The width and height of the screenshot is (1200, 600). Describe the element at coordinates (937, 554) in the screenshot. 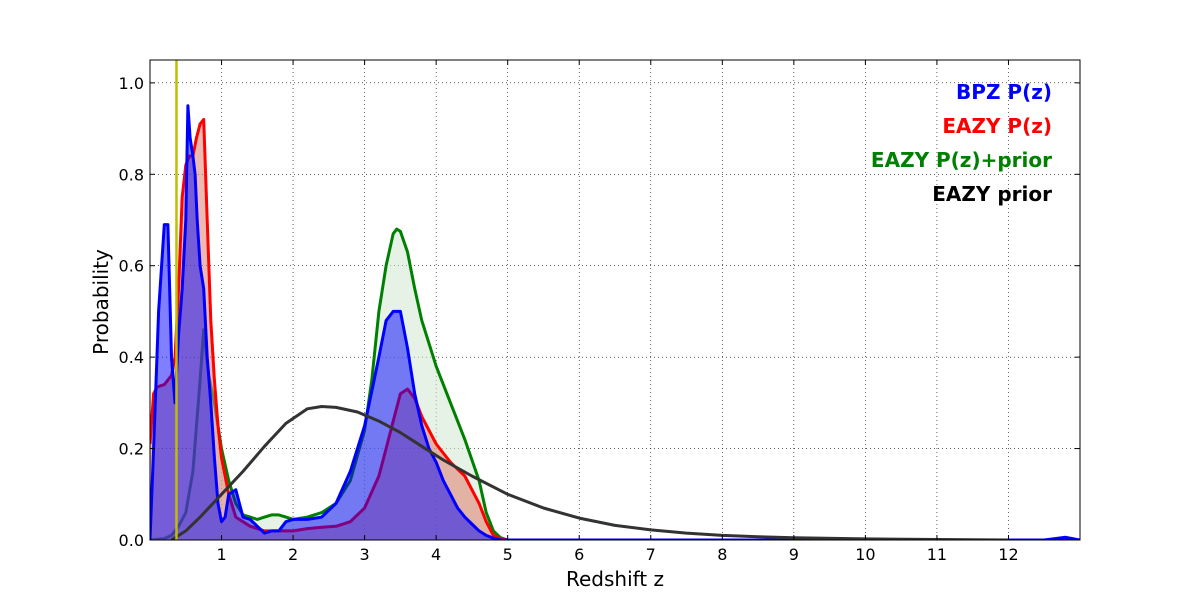

I see `x-tick-label: 11` at that location.